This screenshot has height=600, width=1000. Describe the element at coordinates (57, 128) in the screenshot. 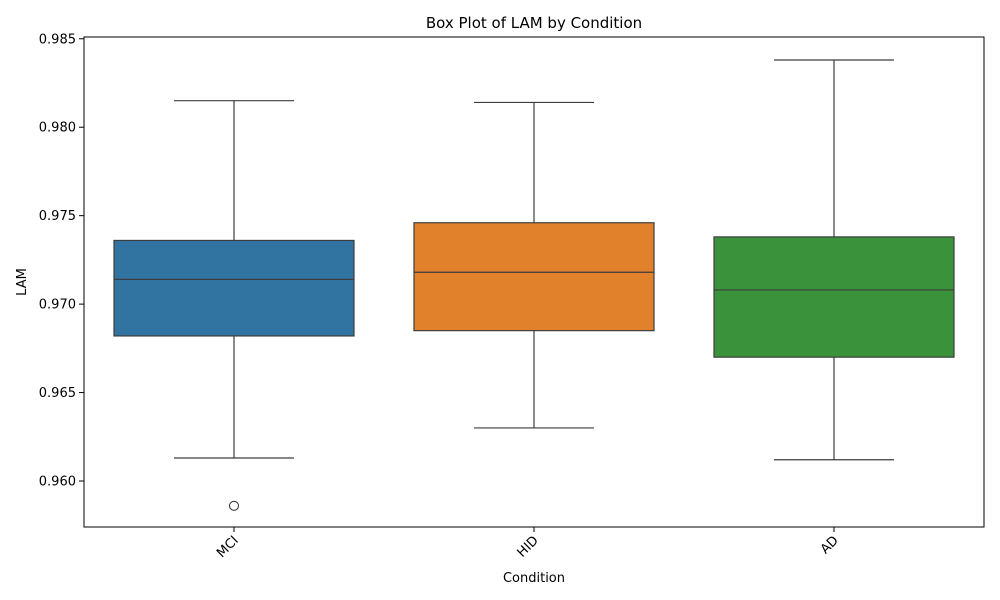

I see `y-tick-label: 0.980` at that location.